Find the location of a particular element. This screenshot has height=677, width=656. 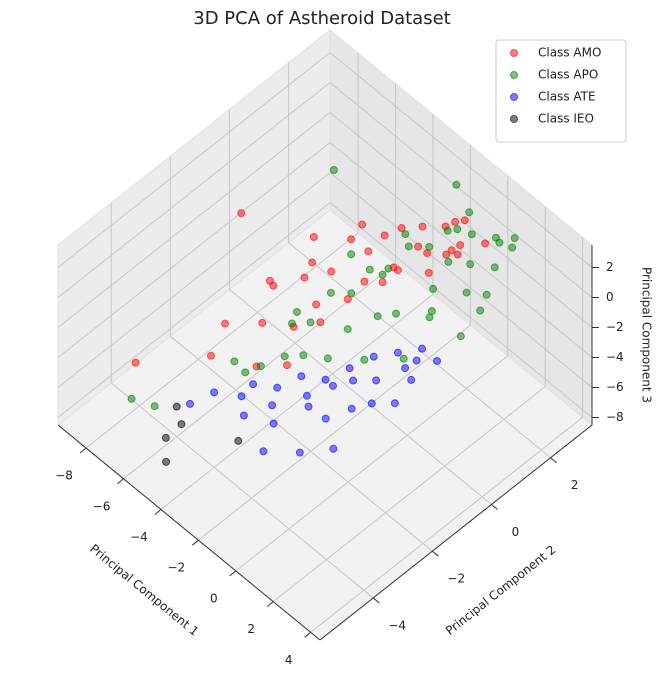

y-tick-label: 0 is located at coordinates (516, 532).